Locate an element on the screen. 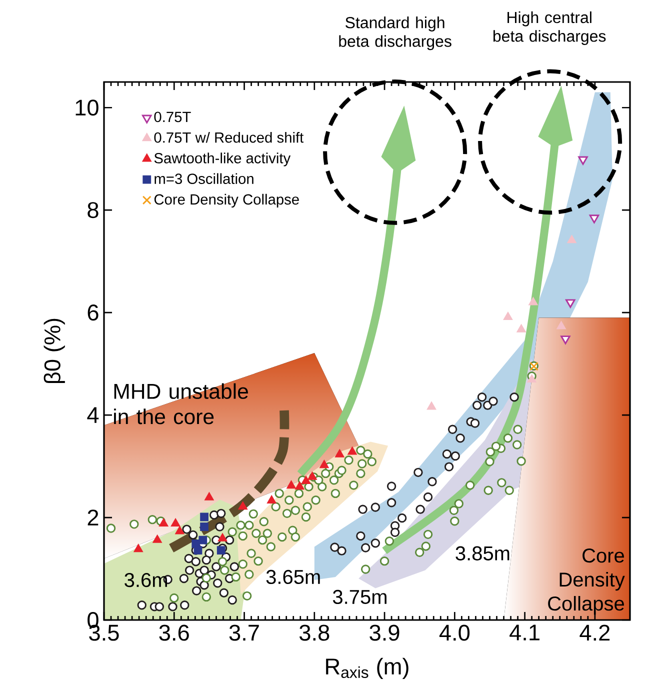 The image size is (661, 696). legend-label: 0.75T is located at coordinates (172, 117).